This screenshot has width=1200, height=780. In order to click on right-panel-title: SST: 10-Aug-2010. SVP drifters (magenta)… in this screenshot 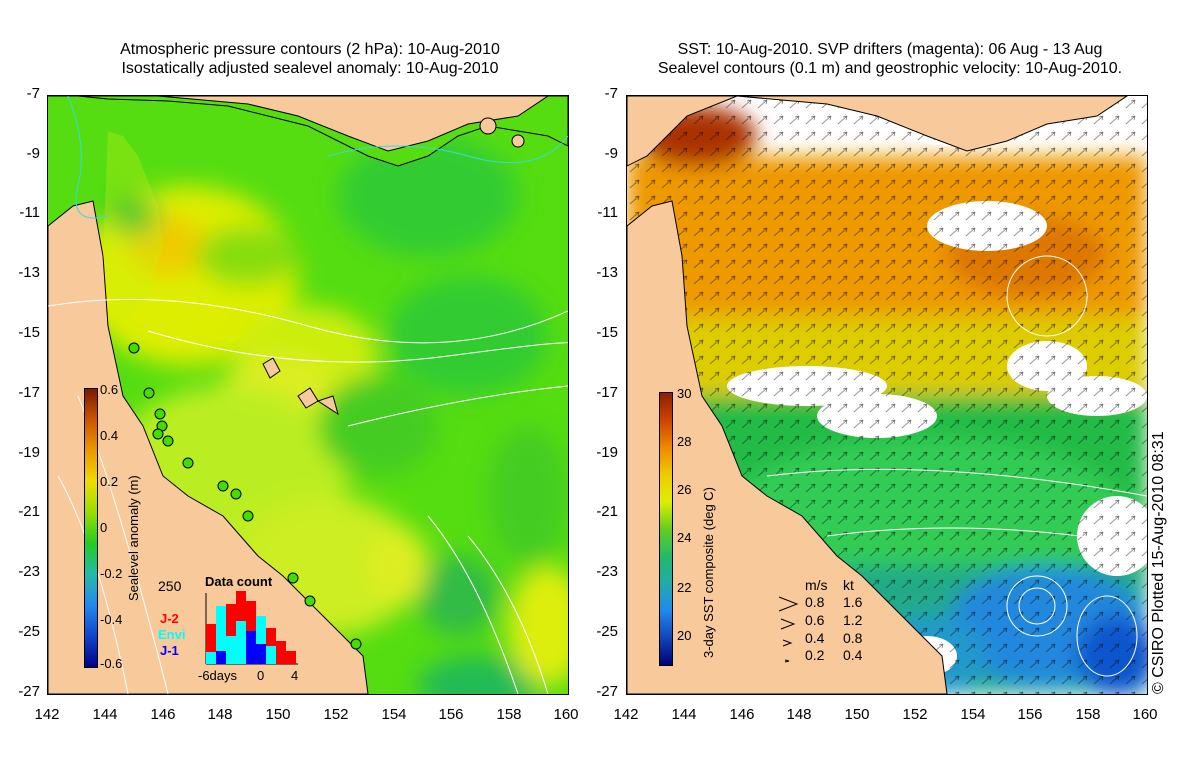, I will do `click(890, 59)`.